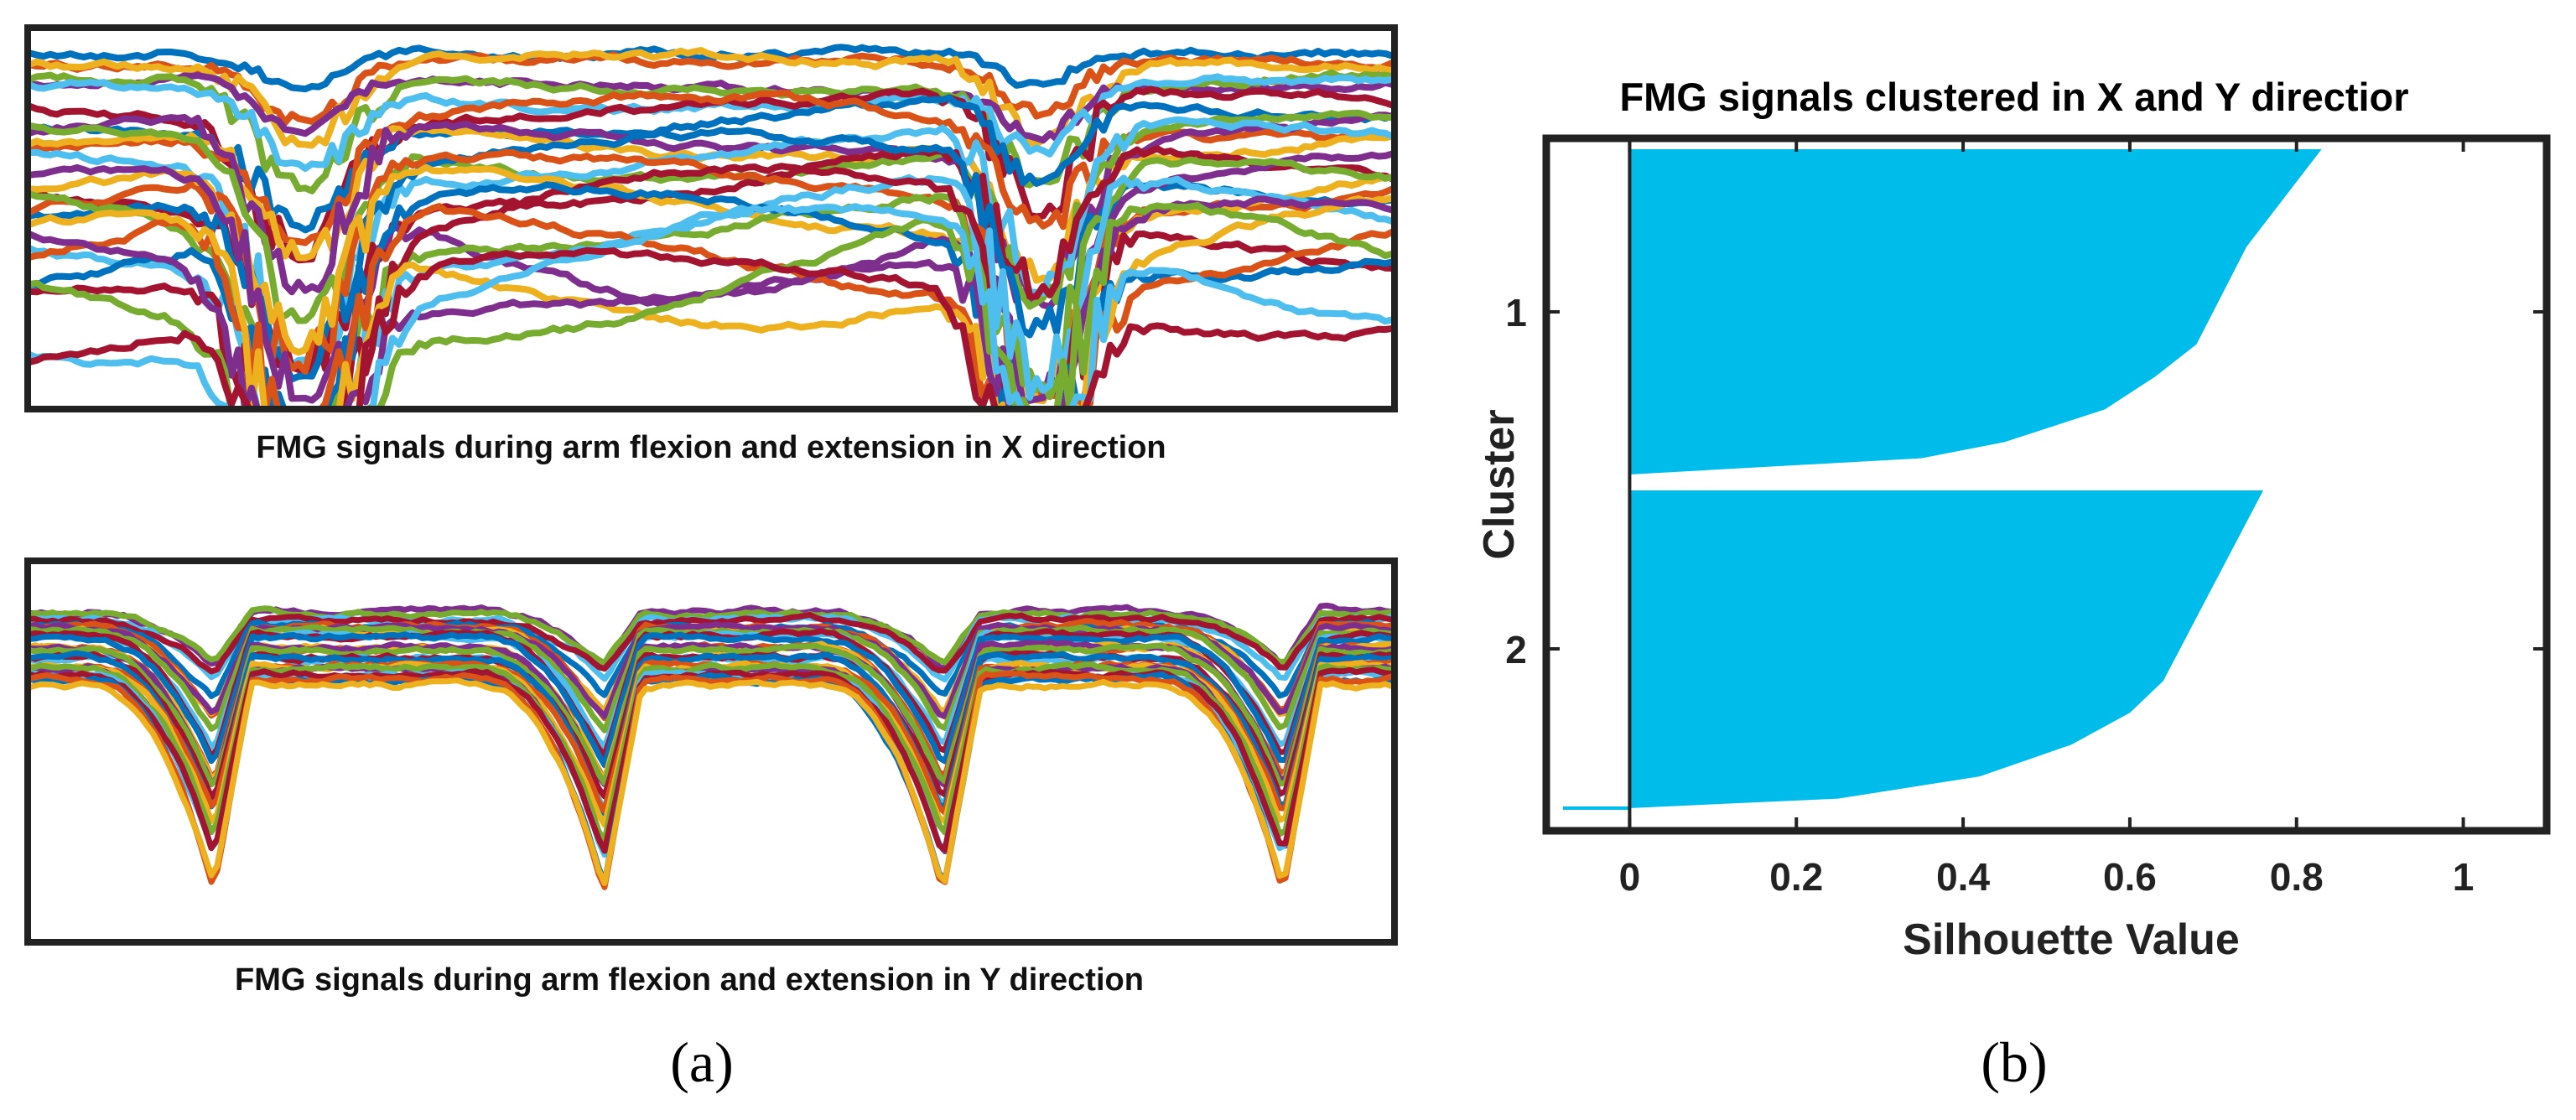 The image size is (2576, 1120). I want to click on x-tick-label: 1, so click(2464, 877).